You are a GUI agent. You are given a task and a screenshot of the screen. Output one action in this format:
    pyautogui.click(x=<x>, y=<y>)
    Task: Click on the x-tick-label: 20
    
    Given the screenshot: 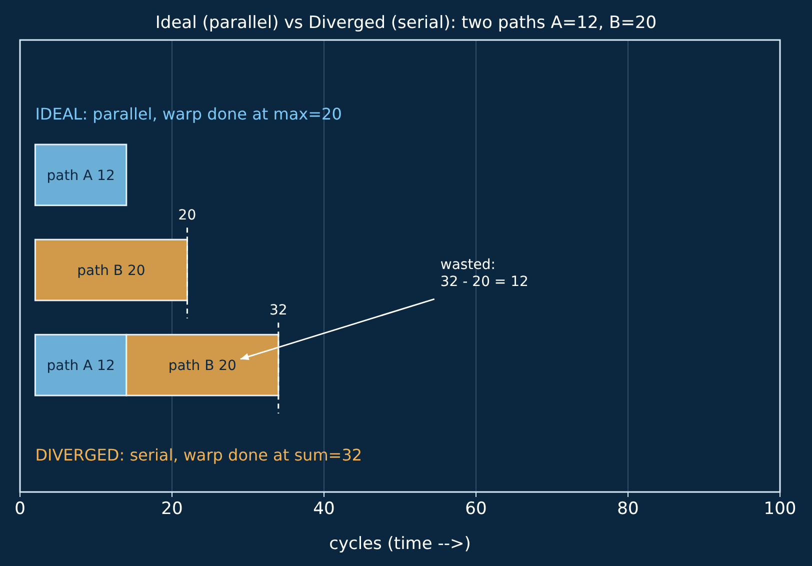 What is the action you would take?
    pyautogui.click(x=172, y=509)
    